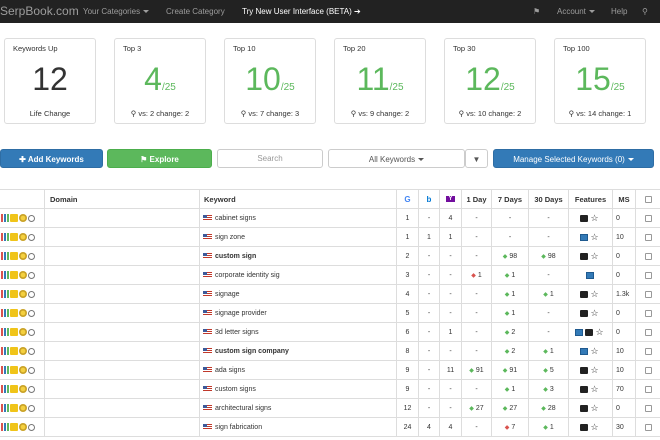 This screenshot has height=440, width=660. I want to click on table-row: cabinet signs 1-4- - - ☆ 0, so click(330, 218).